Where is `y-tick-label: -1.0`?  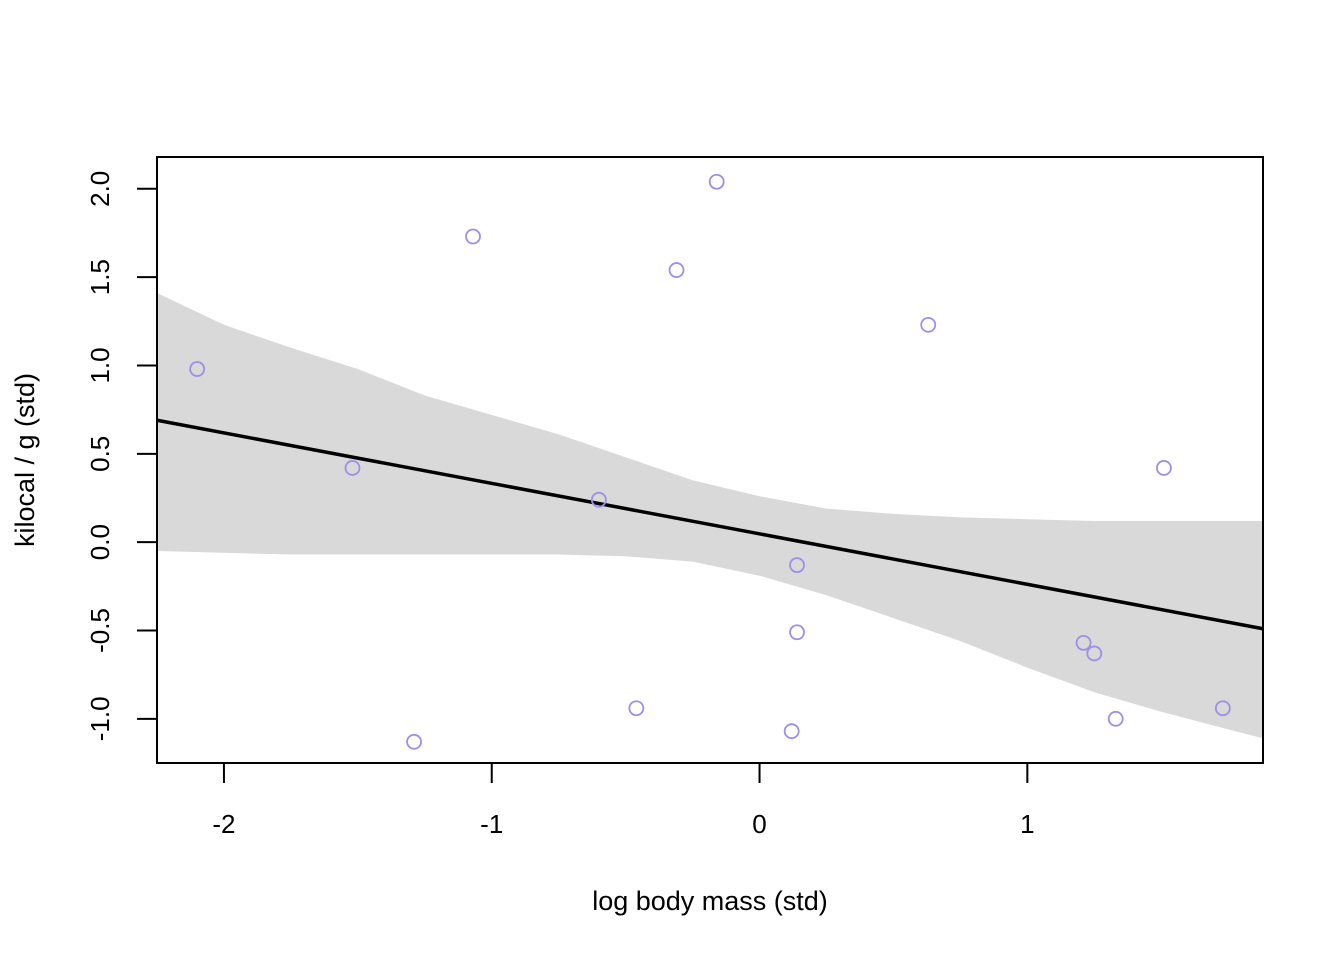 y-tick-label: -1.0 is located at coordinates (100, 718).